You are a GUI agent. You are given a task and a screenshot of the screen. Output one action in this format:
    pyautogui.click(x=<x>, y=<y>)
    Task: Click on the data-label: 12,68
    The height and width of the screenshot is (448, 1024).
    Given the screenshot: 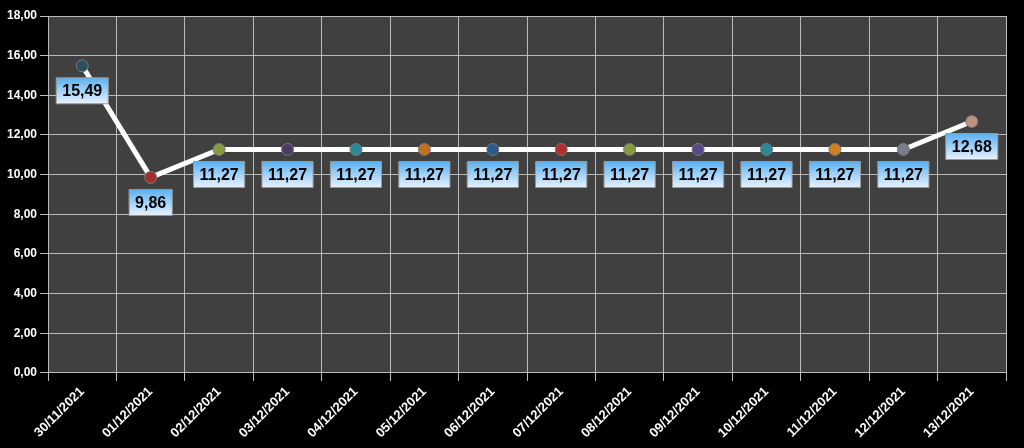 What is the action you would take?
    pyautogui.click(x=971, y=146)
    